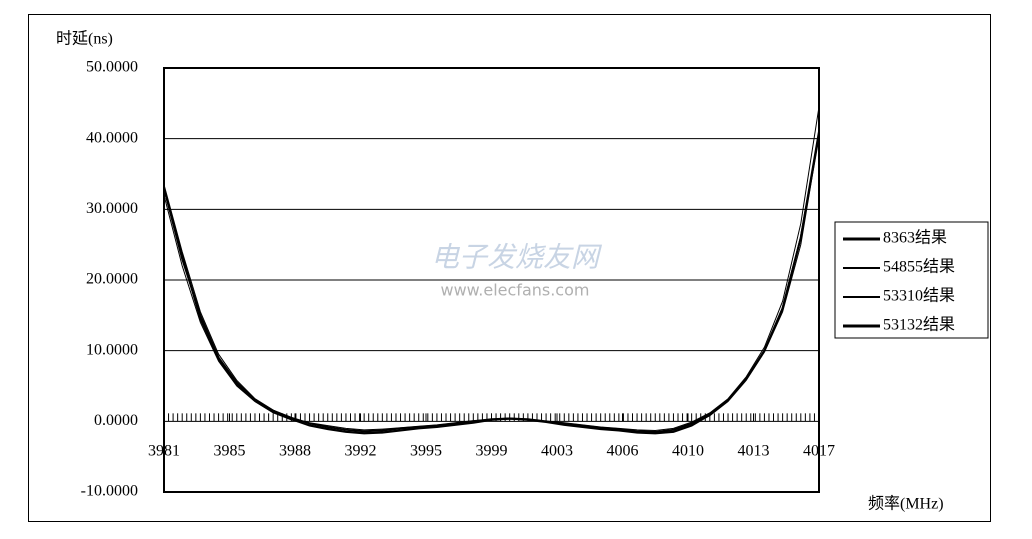 The width and height of the screenshot is (1032, 539). Describe the element at coordinates (515, 290) in the screenshot. I see `watermark: www.elecfans.com` at that location.